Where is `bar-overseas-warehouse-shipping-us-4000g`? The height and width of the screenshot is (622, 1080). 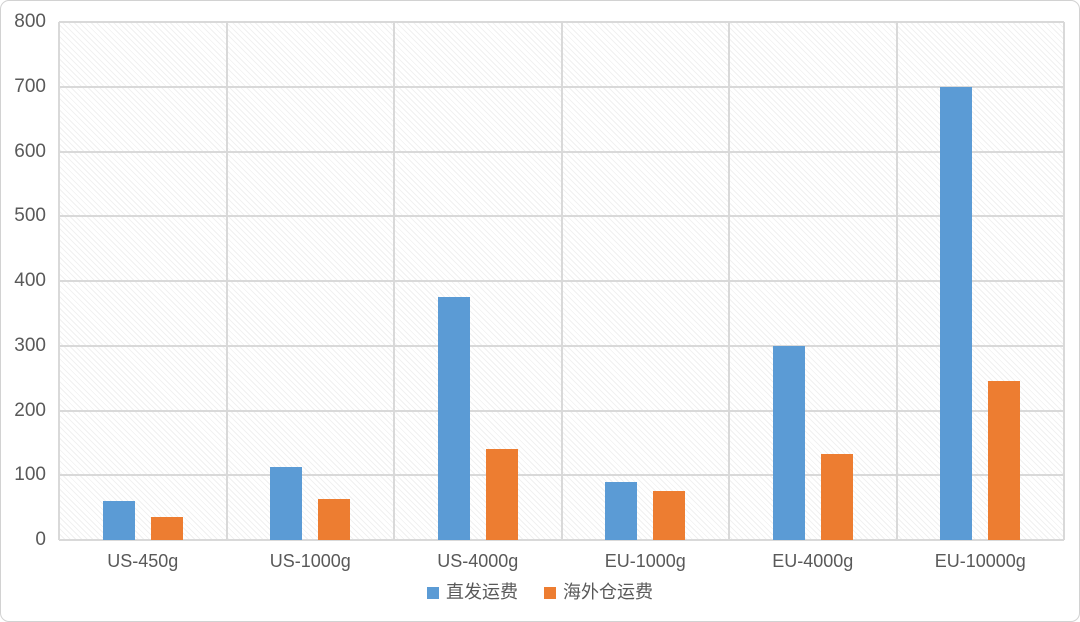
bar-overseas-warehouse-shipping-us-4000g is located at coordinates (501, 494).